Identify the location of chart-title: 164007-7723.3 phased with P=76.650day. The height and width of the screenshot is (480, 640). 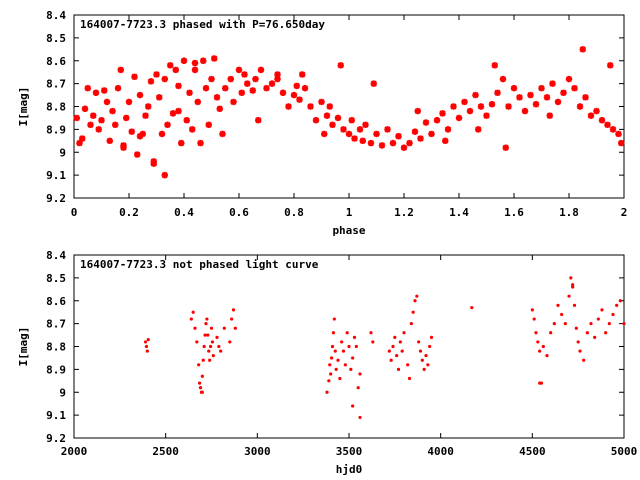
(202, 24).